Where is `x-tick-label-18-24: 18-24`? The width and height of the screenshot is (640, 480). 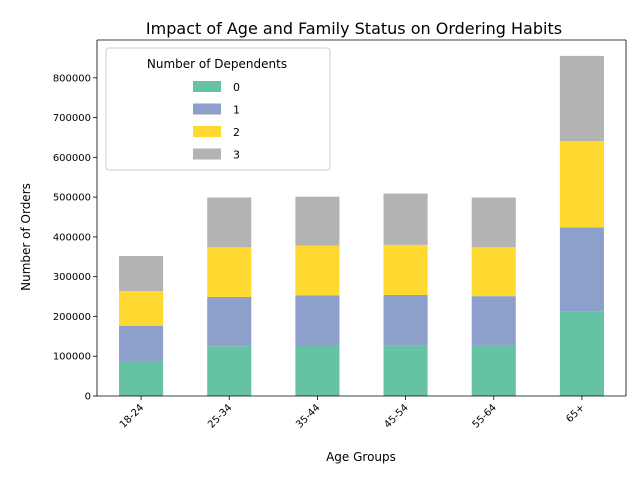
x-tick-label-18-24: 18-24 is located at coordinates (132, 416).